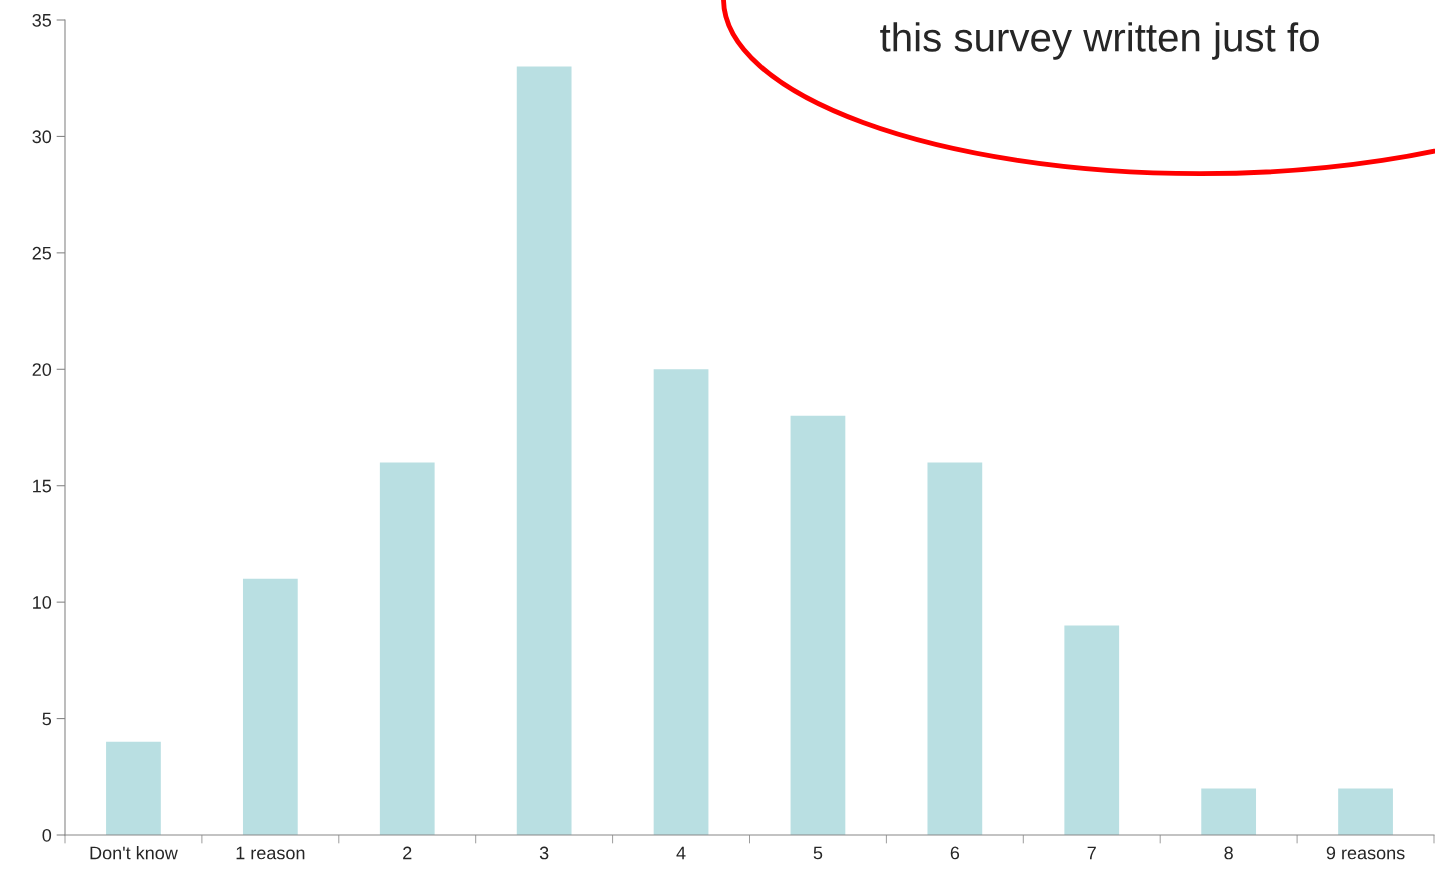 This screenshot has width=1435, height=879. I want to click on y-tick-label: 20, so click(42, 370).